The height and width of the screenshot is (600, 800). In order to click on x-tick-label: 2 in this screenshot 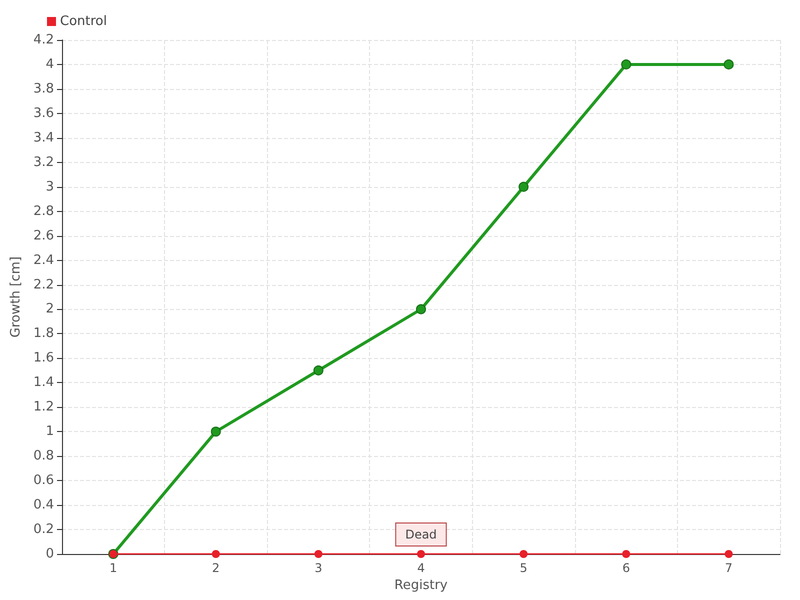, I will do `click(216, 568)`.